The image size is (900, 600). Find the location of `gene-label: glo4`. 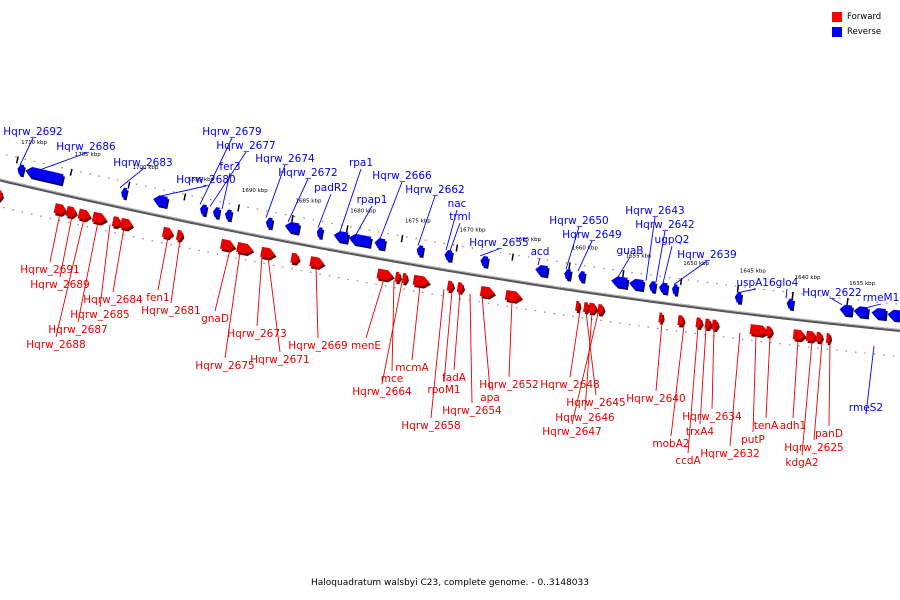

gene-label: glo4 is located at coordinates (787, 283).